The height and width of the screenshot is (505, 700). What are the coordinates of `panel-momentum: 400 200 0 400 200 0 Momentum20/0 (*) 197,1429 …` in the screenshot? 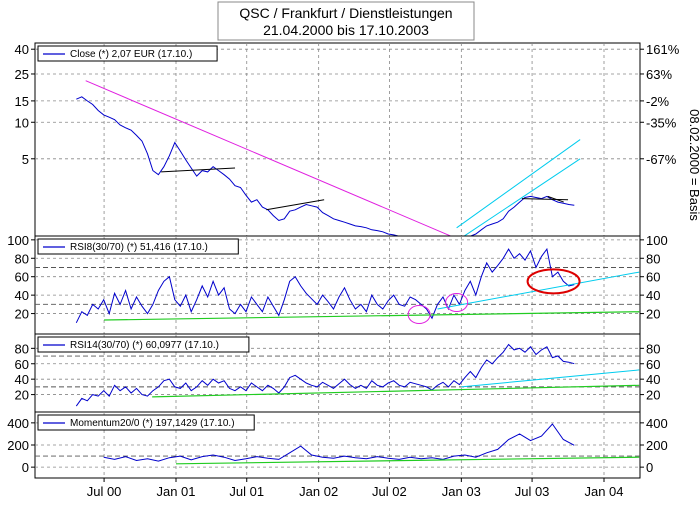 It's located at (337, 445).